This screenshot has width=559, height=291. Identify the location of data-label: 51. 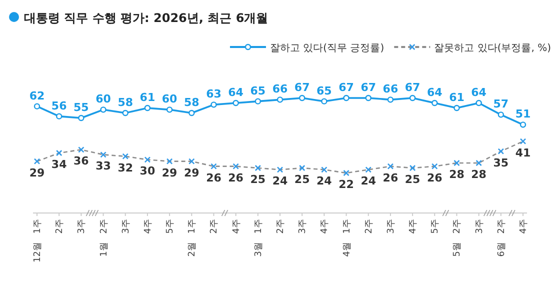
(523, 114).